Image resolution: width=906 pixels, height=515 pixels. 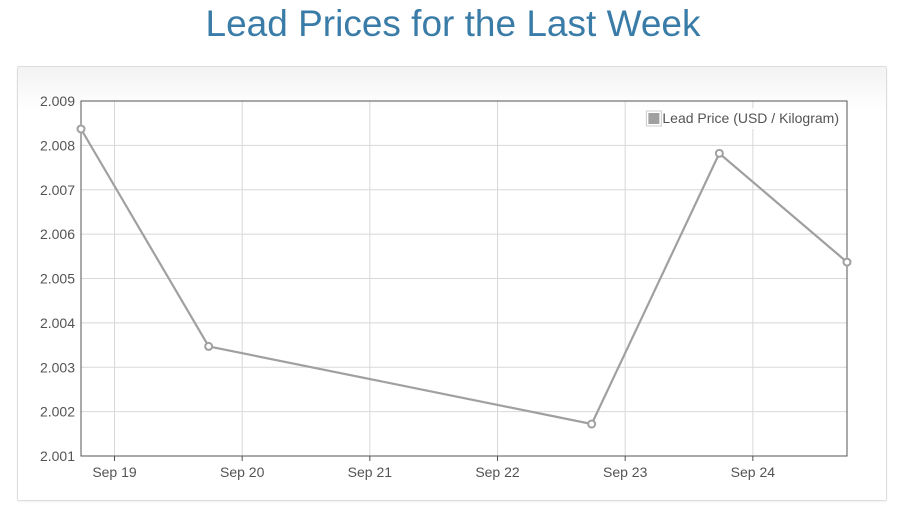 I want to click on legend-swatch, so click(x=654, y=118).